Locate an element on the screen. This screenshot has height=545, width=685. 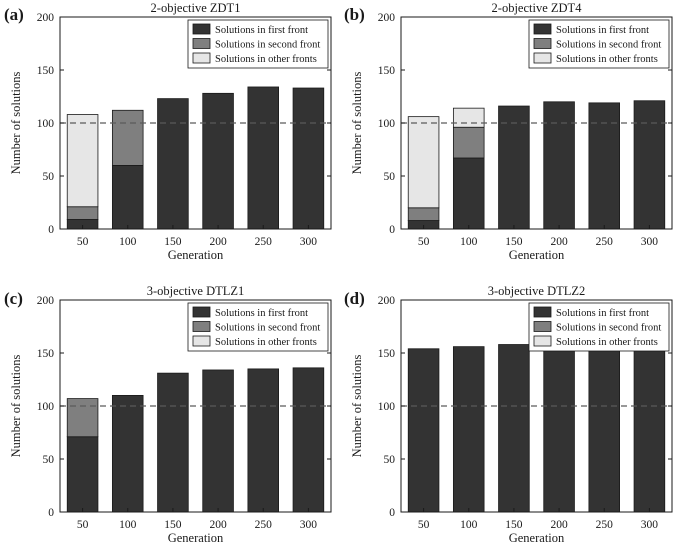
chart-title: 3-objective DTLZ2 is located at coordinates (537, 291).